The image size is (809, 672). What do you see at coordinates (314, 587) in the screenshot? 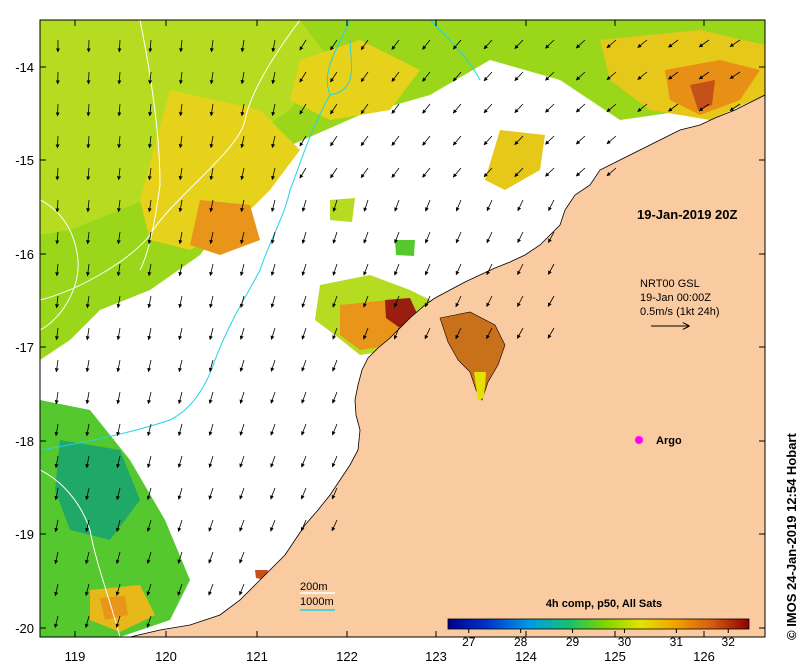
I see `isobath-200-label: 200m` at bounding box center [314, 587].